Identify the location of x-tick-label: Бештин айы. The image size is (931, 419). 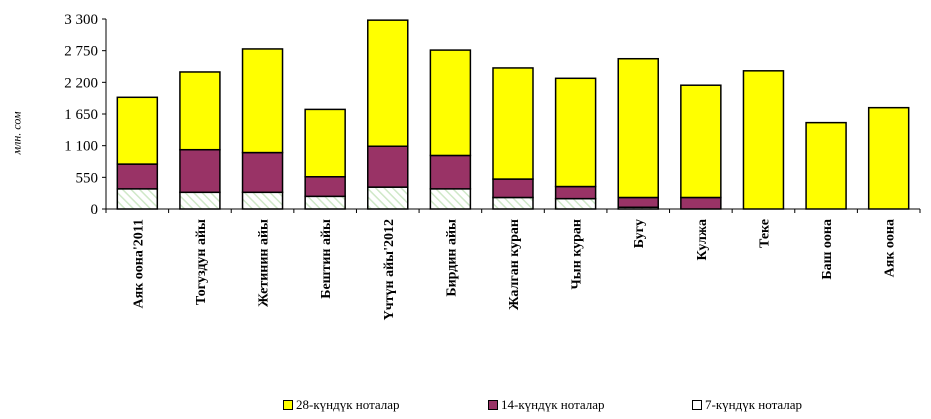
(326, 259).